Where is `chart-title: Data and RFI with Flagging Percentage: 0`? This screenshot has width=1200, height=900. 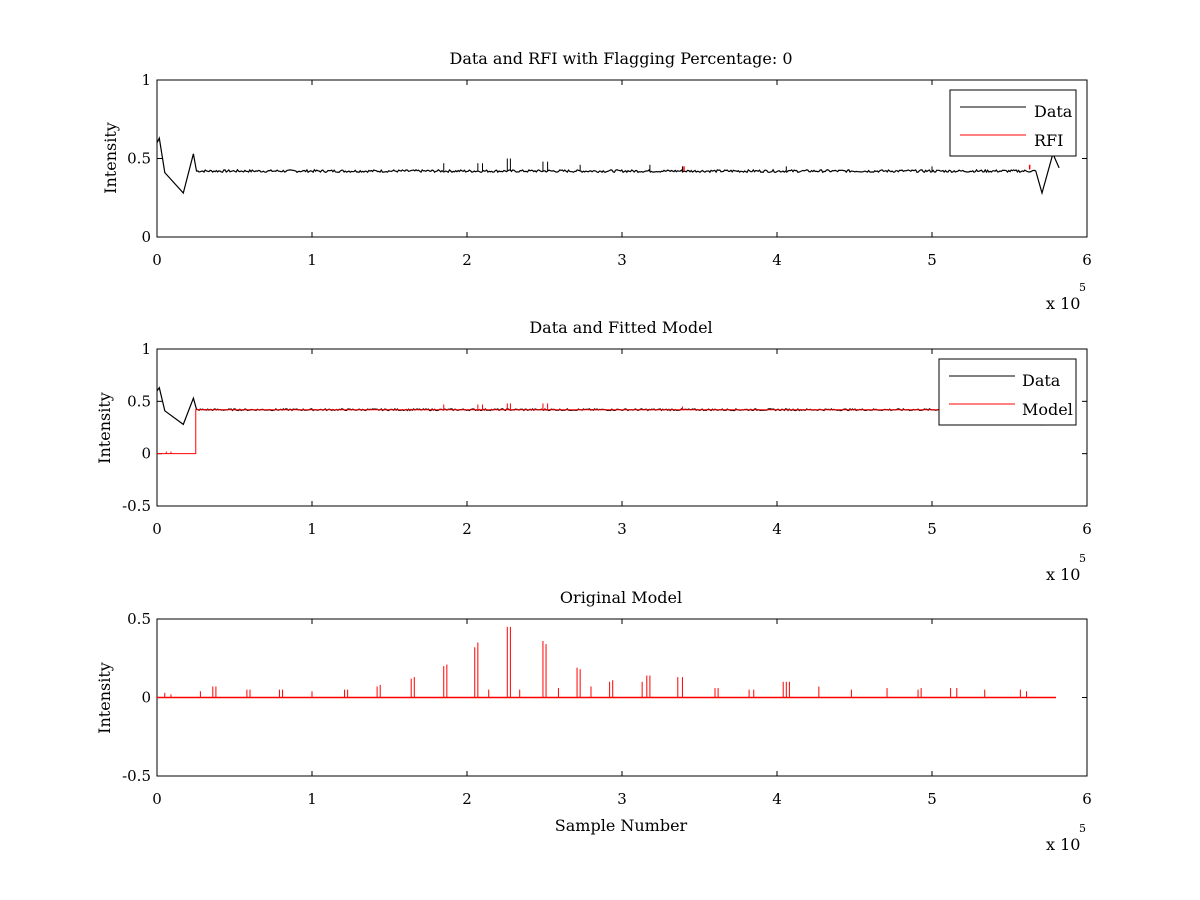
chart-title: Data and RFI with Flagging Percentage: 0 is located at coordinates (620, 58).